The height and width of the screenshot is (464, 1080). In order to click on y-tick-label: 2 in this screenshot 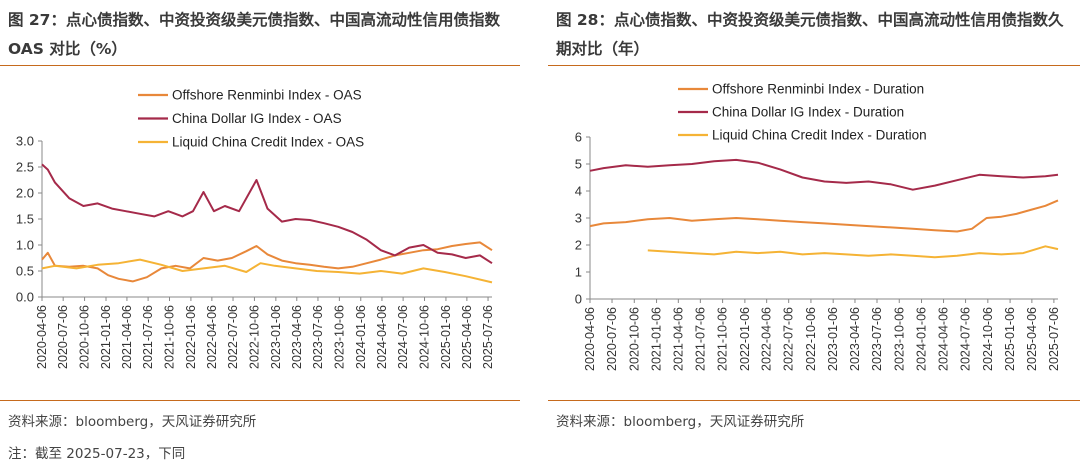, I will do `click(578, 245)`.